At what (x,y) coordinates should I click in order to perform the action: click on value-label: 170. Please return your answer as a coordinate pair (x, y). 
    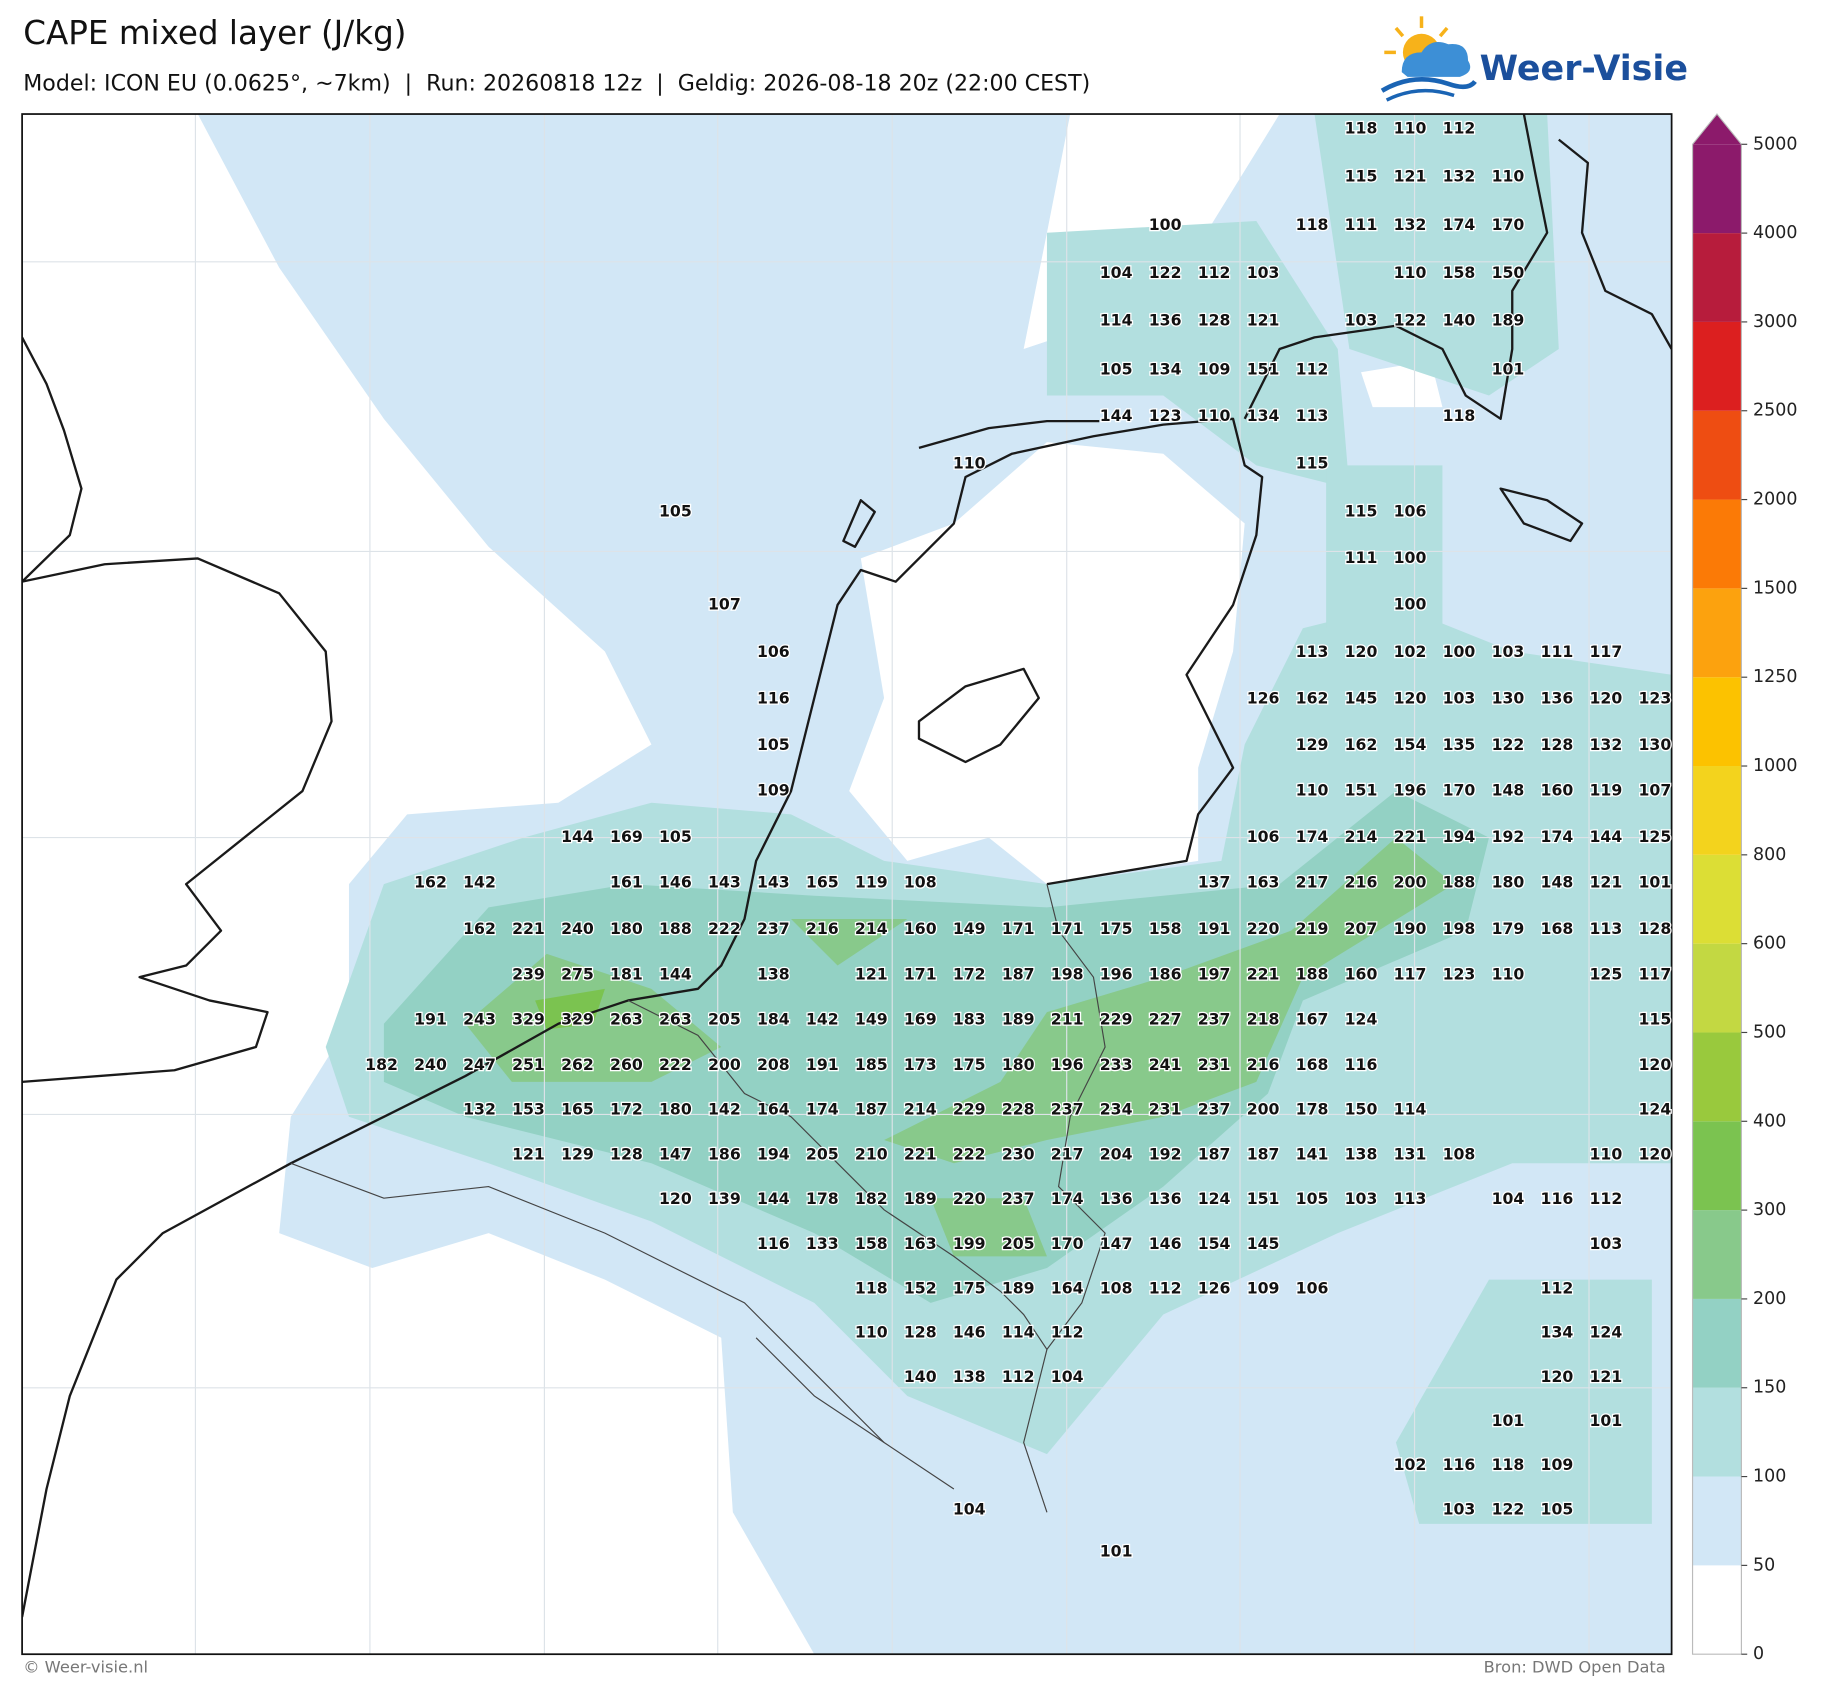
    Looking at the image, I should click on (1067, 1243).